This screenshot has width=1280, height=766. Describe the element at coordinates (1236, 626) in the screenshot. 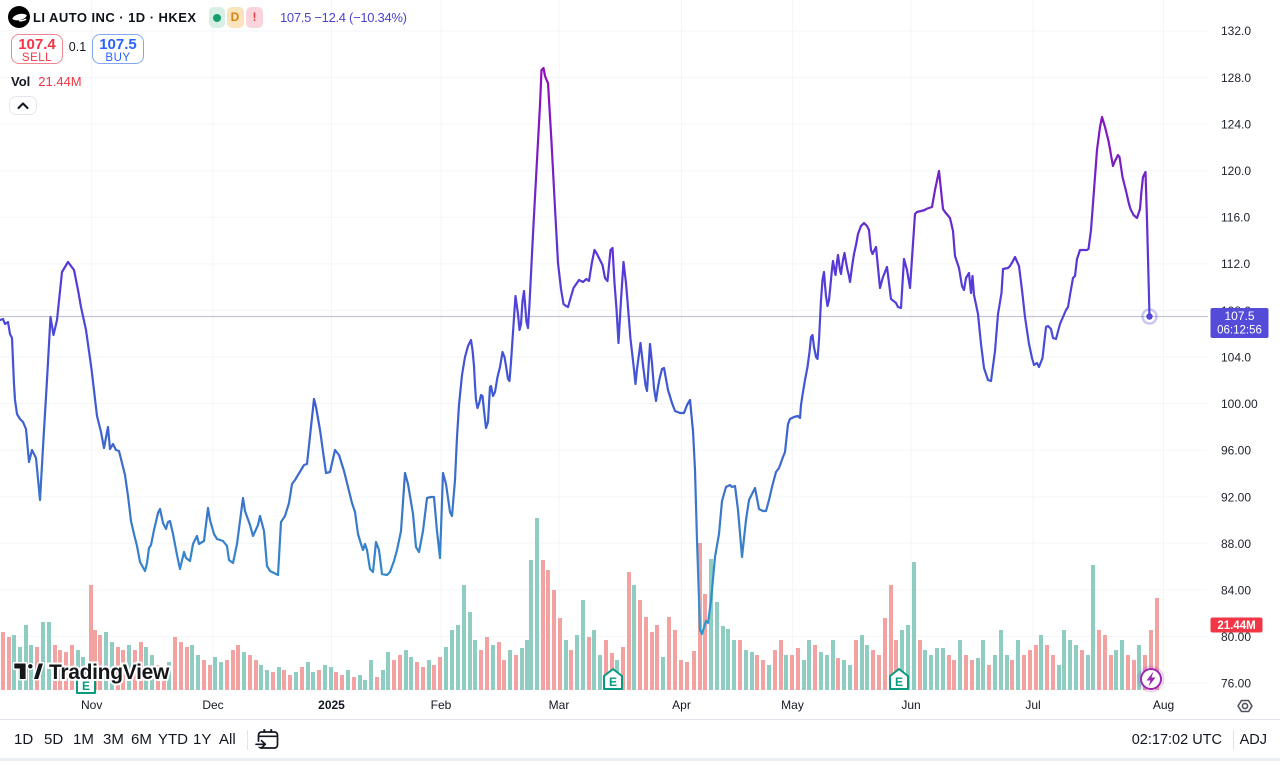

I see `svg-text: 21.44M` at that location.